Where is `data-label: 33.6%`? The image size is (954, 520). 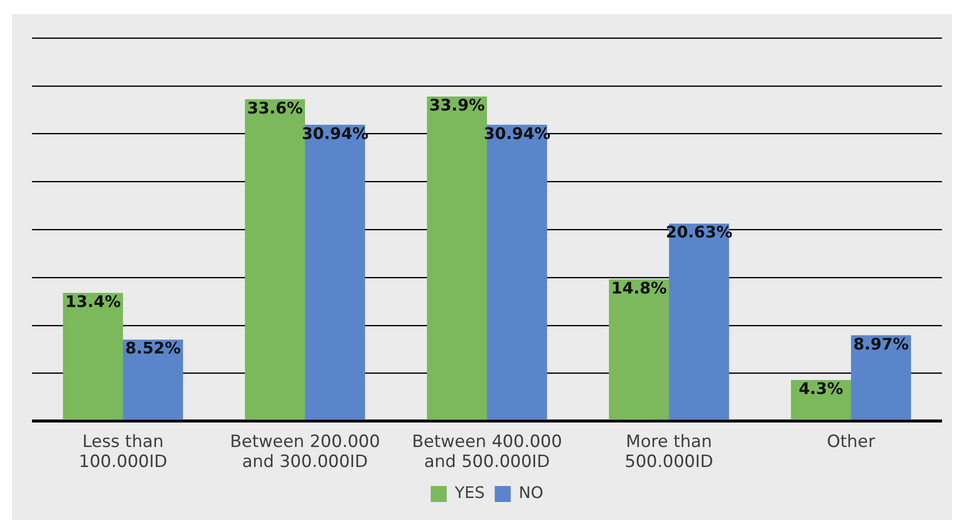 data-label: 33.6% is located at coordinates (275, 108).